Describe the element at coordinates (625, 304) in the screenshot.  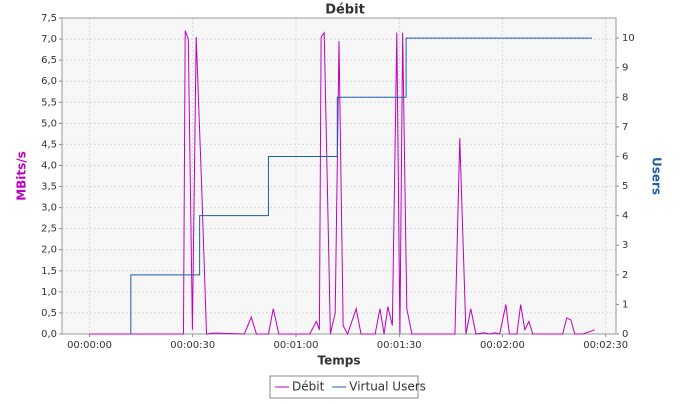
I see `y2-tick-label: 1` at that location.